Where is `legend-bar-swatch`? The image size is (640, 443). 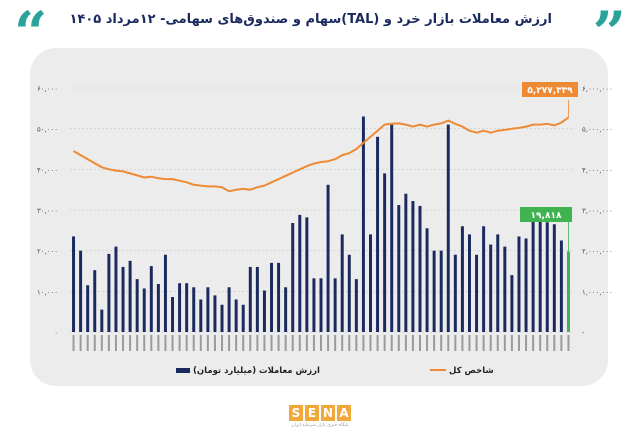
legend-bar-swatch is located at coordinates (183, 370).